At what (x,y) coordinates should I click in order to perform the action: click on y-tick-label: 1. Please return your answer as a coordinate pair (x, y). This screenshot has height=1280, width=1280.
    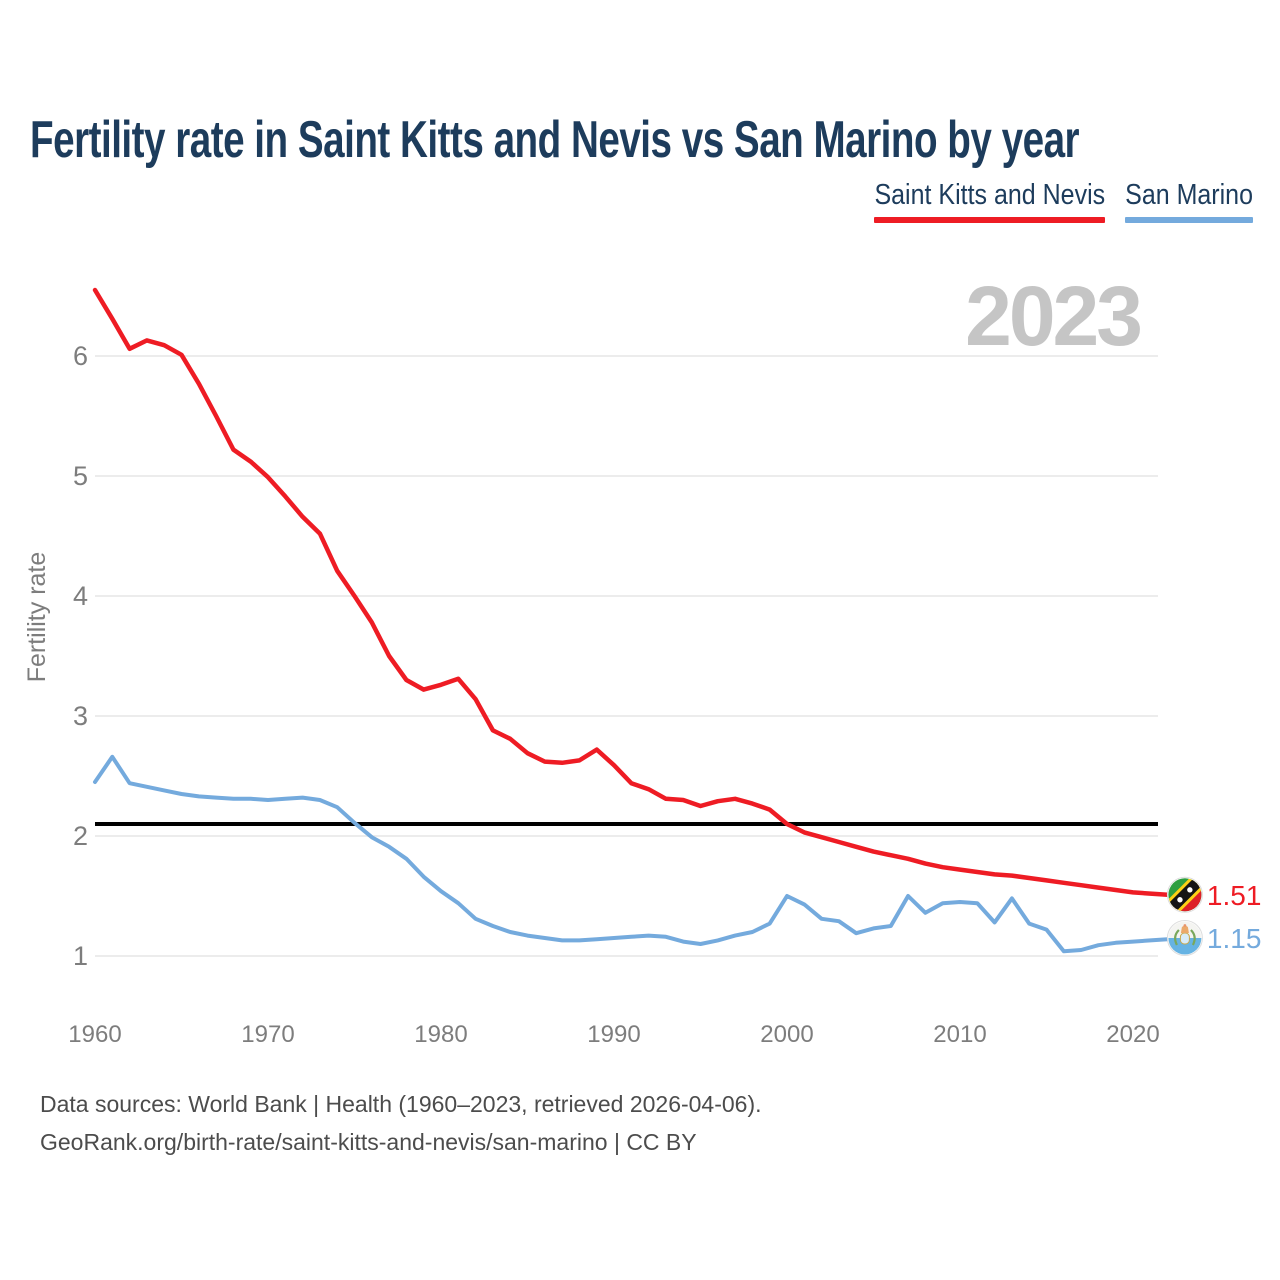
    Looking at the image, I should click on (80, 956).